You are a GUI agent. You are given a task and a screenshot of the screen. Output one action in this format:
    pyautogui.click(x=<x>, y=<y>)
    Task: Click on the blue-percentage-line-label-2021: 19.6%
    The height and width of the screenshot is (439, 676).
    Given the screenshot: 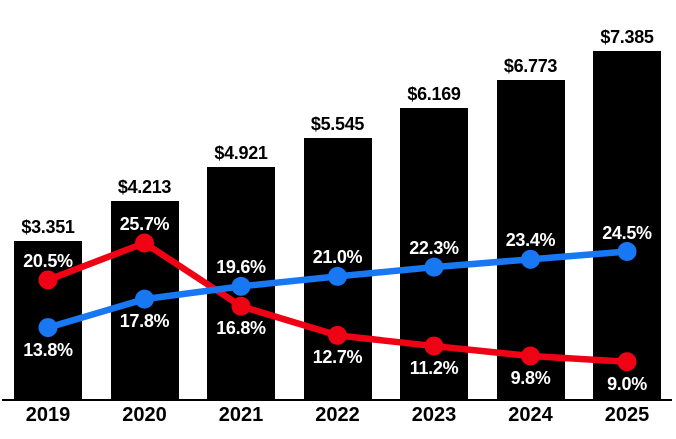 What is the action you would take?
    pyautogui.click(x=241, y=267)
    